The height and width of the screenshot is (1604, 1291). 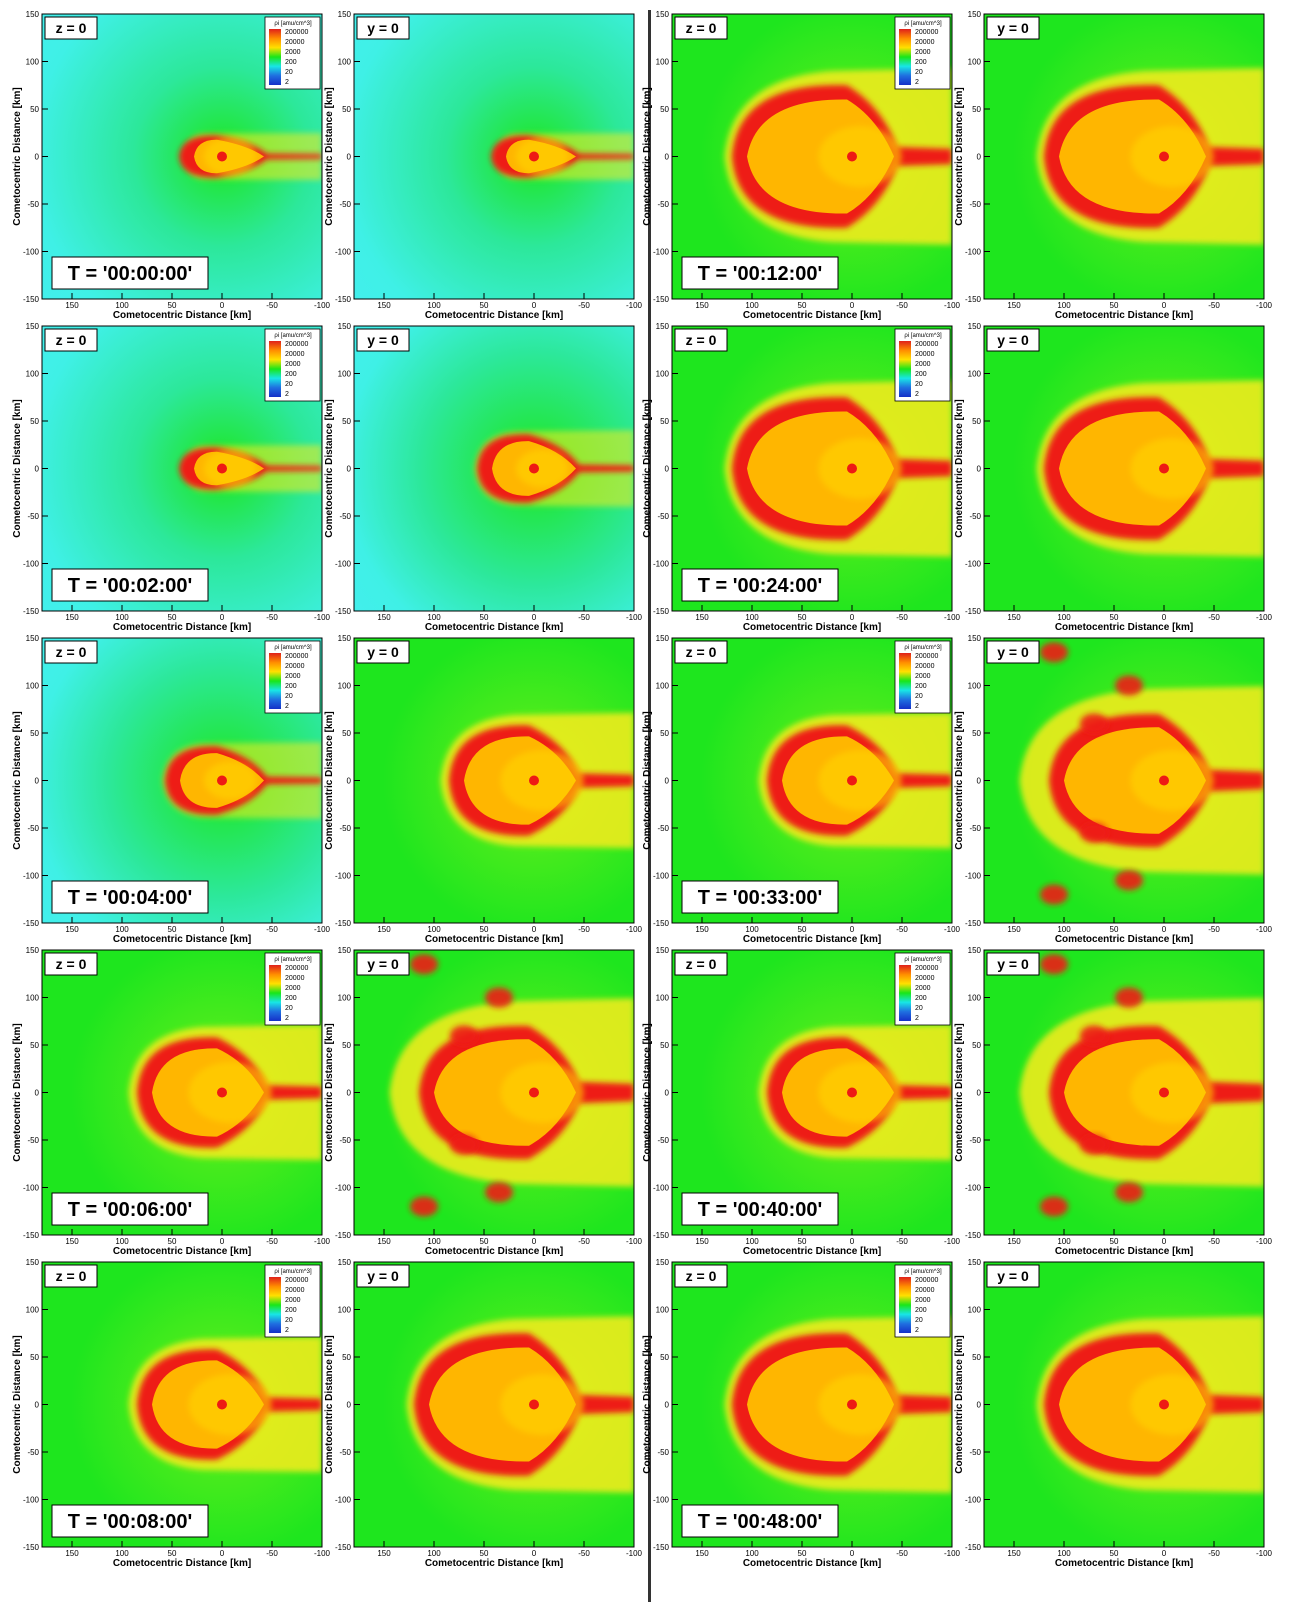 I want to click on svg-text: z = 0, so click(x=701, y=28).